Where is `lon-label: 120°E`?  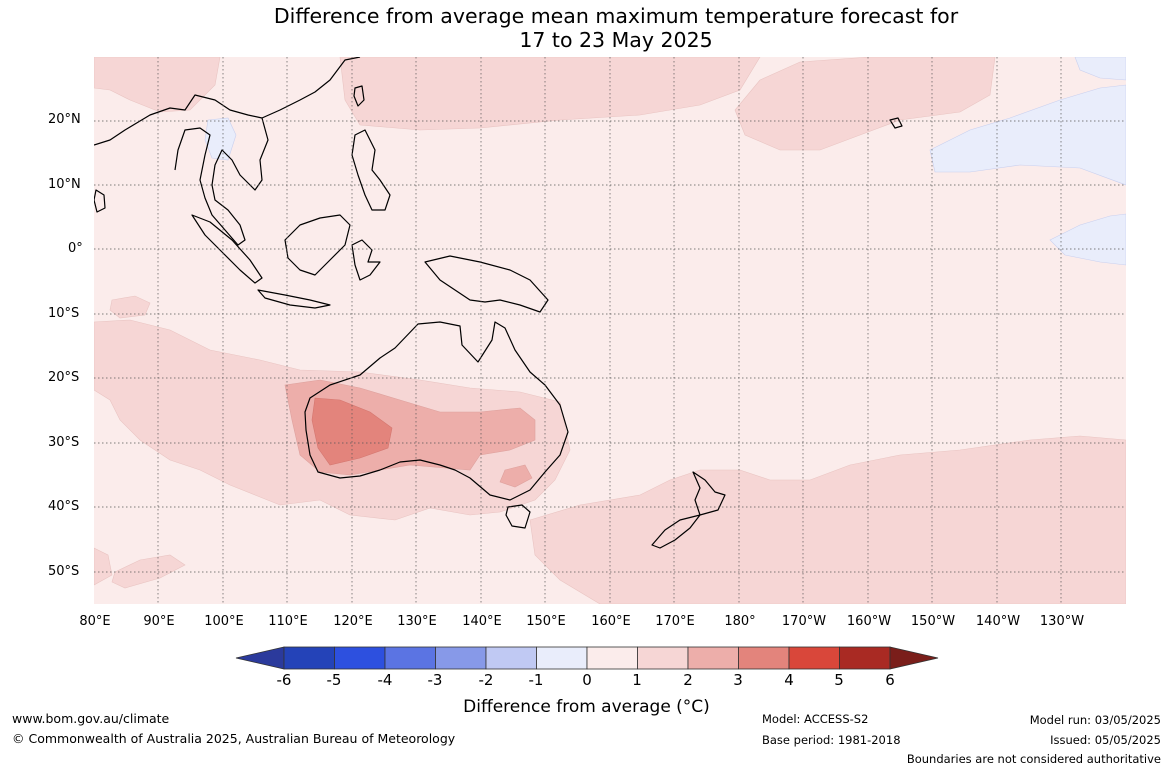 lon-label: 120°E is located at coordinates (353, 621).